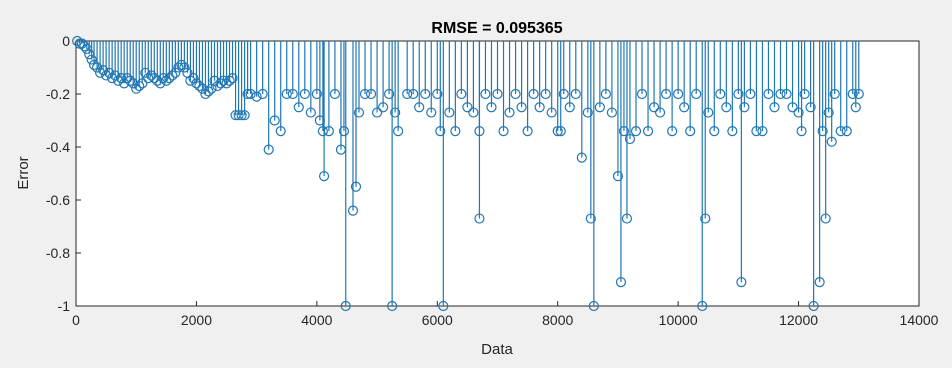 Image resolution: width=952 pixels, height=368 pixels. Describe the element at coordinates (58, 147) in the screenshot. I see `y-tick-label: -0.4` at that location.